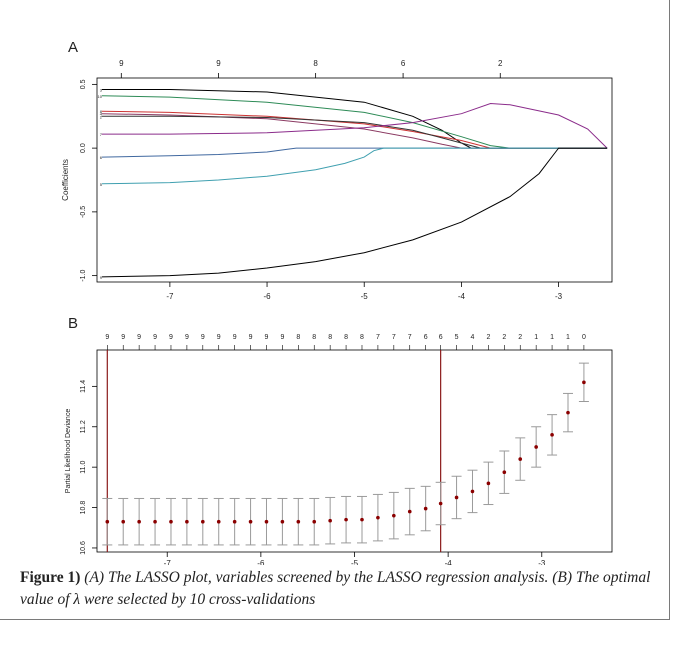 Image resolution: width=676 pixels, height=650 pixels. What do you see at coordinates (83, 508) in the screenshot?
I see `y-tick-label-b: 10.8` at bounding box center [83, 508].